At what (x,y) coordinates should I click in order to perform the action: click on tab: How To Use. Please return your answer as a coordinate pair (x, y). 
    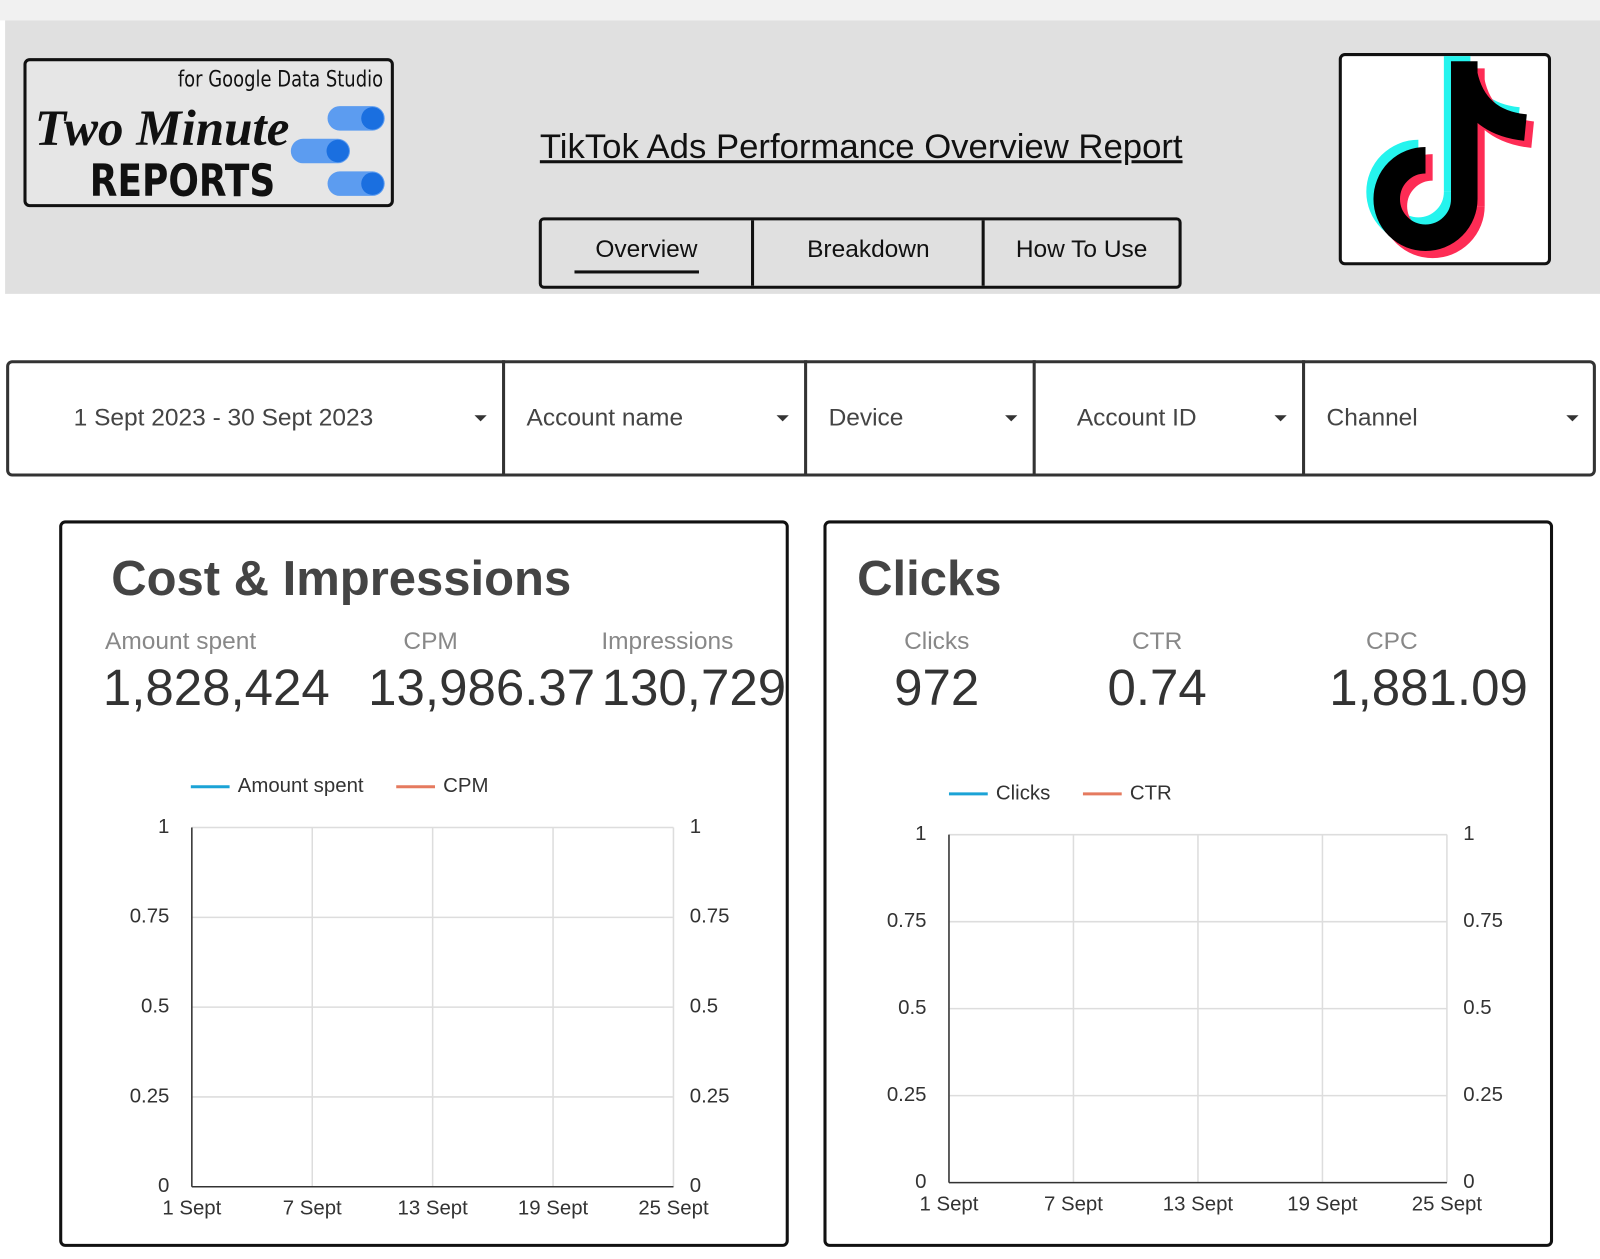
    Looking at the image, I should click on (1081, 249).